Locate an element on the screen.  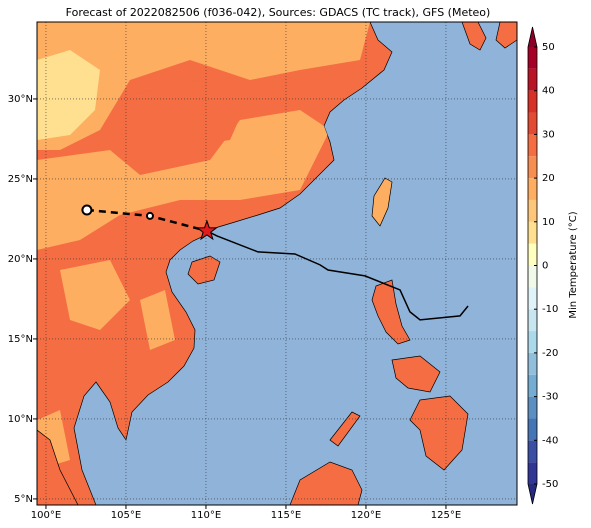
hainan is located at coordinates (204, 270).